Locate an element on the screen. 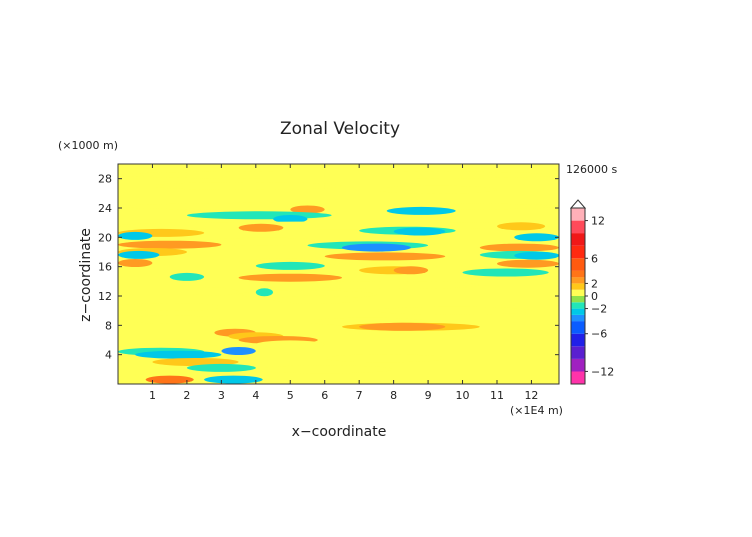 The width and height of the screenshot is (752, 537). y-tick-label-24: 24 is located at coordinates (105, 208).